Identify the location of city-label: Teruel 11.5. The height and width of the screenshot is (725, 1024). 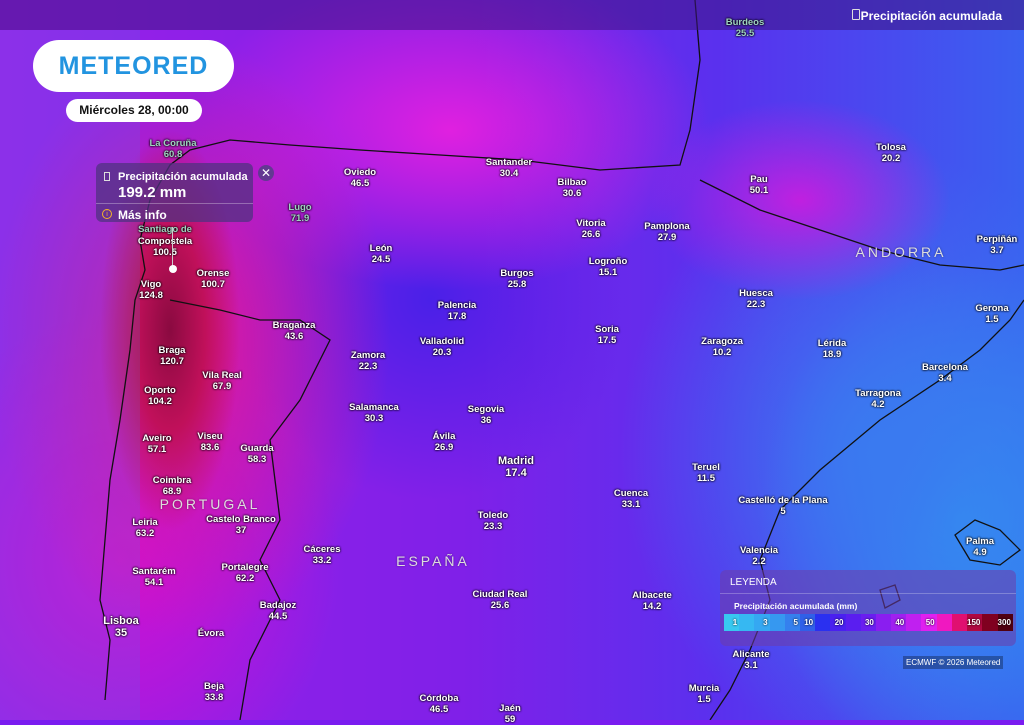
(706, 473).